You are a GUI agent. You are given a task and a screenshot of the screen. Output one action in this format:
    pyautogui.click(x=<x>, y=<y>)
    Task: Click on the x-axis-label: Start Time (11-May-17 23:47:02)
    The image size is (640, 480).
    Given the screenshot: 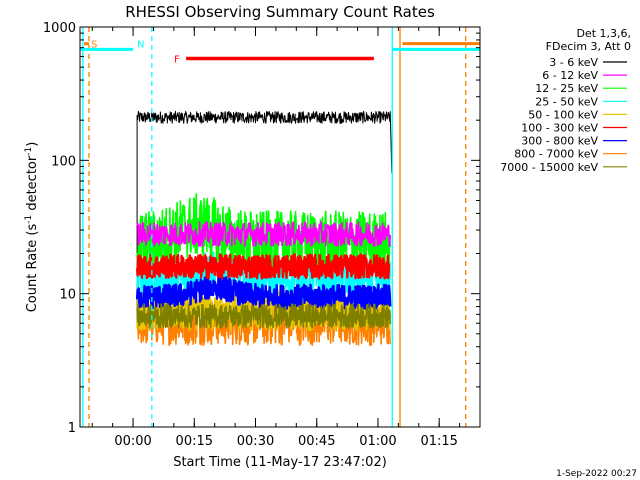 What is the action you would take?
    pyautogui.click(x=280, y=462)
    